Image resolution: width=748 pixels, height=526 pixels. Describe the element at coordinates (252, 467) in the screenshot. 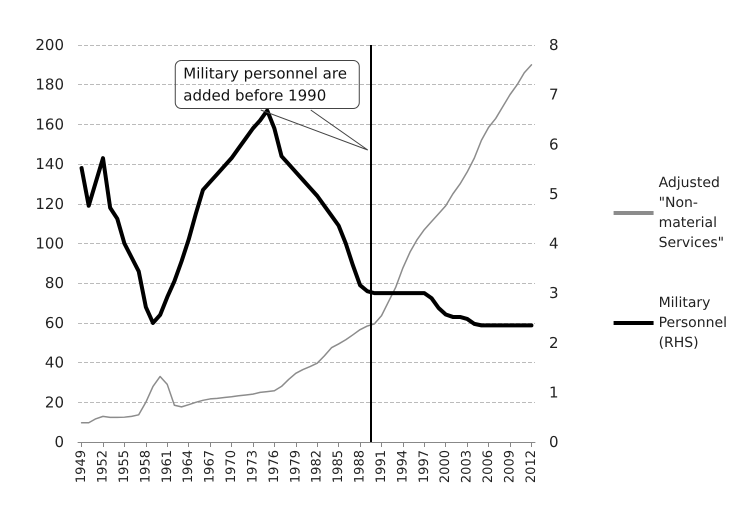

I see `x-tick-label: 1973` at that location.